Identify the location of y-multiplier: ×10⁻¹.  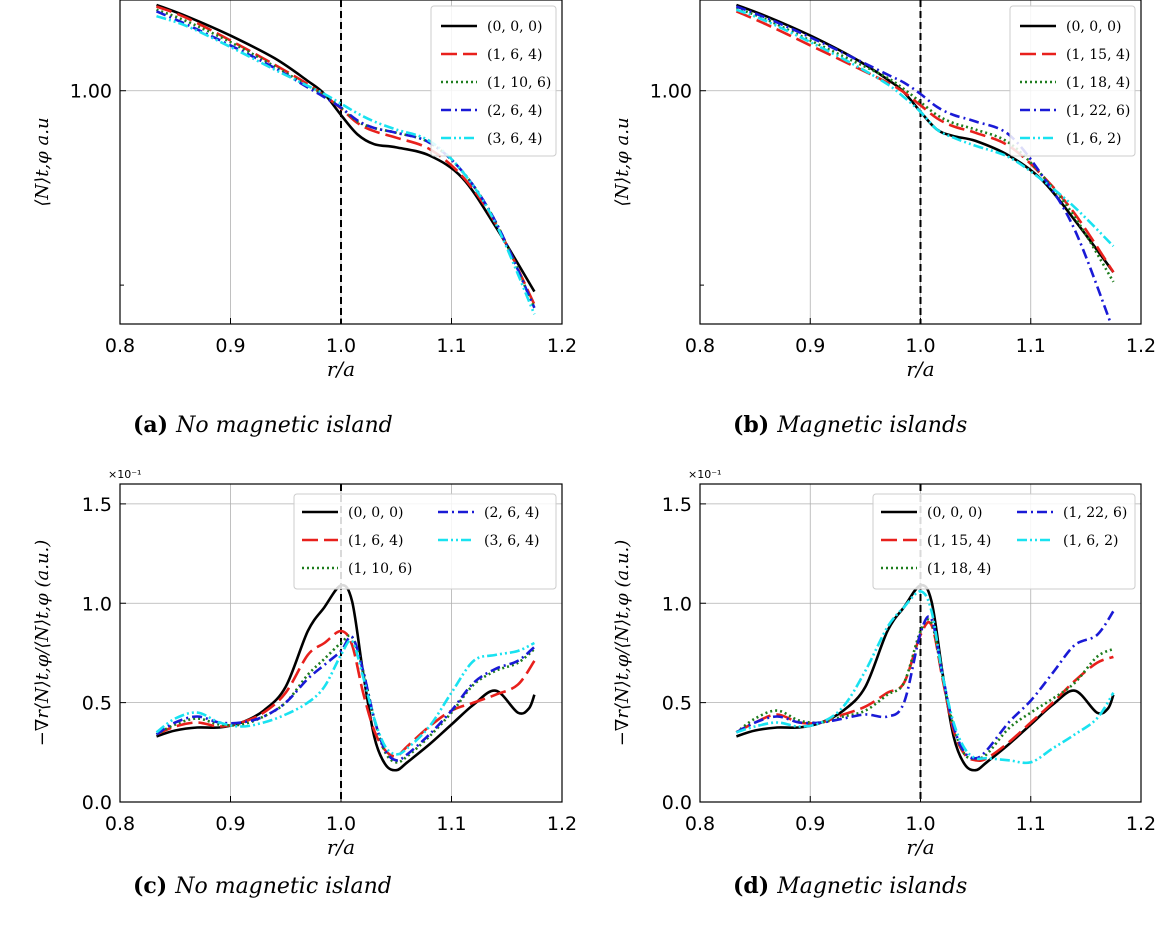
(704, 474).